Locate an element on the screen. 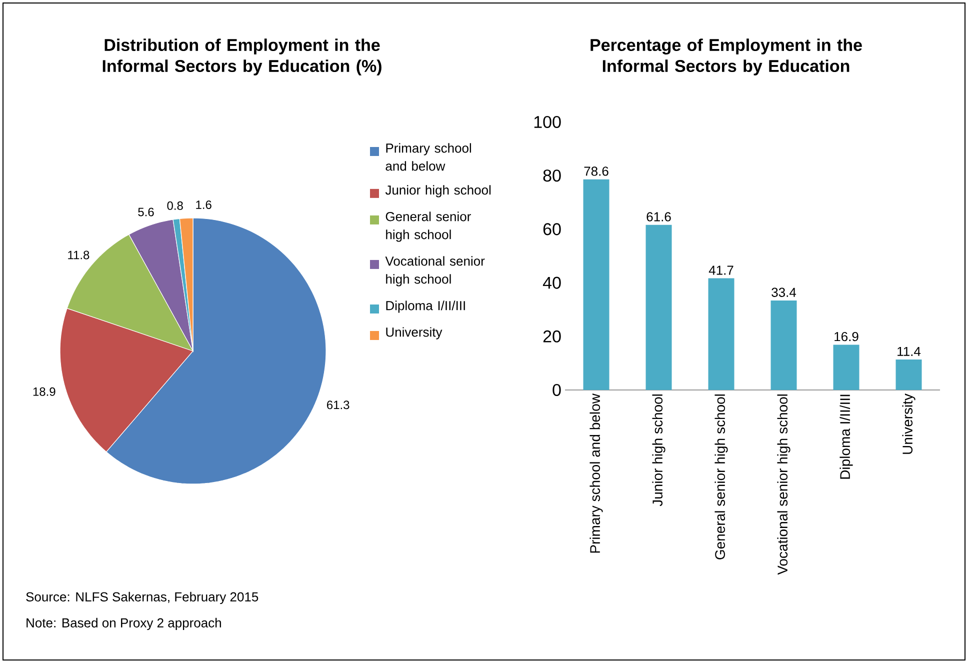  legend-label: General senior high school is located at coordinates (428, 227).